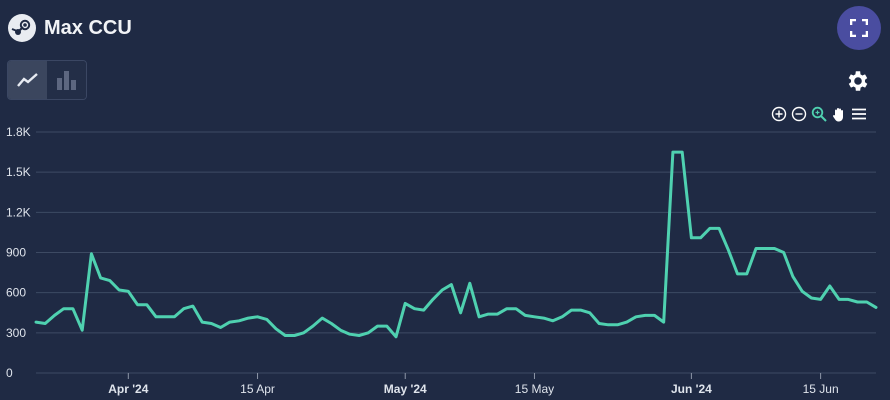 The image size is (890, 400). I want to click on line-chart-icon, so click(27, 80).